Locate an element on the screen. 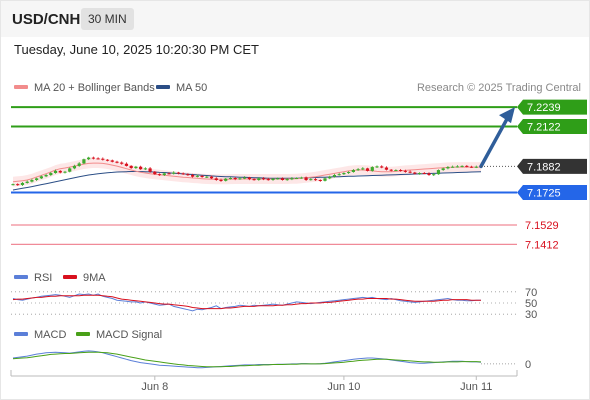  ma20-line is located at coordinates (246, 172).